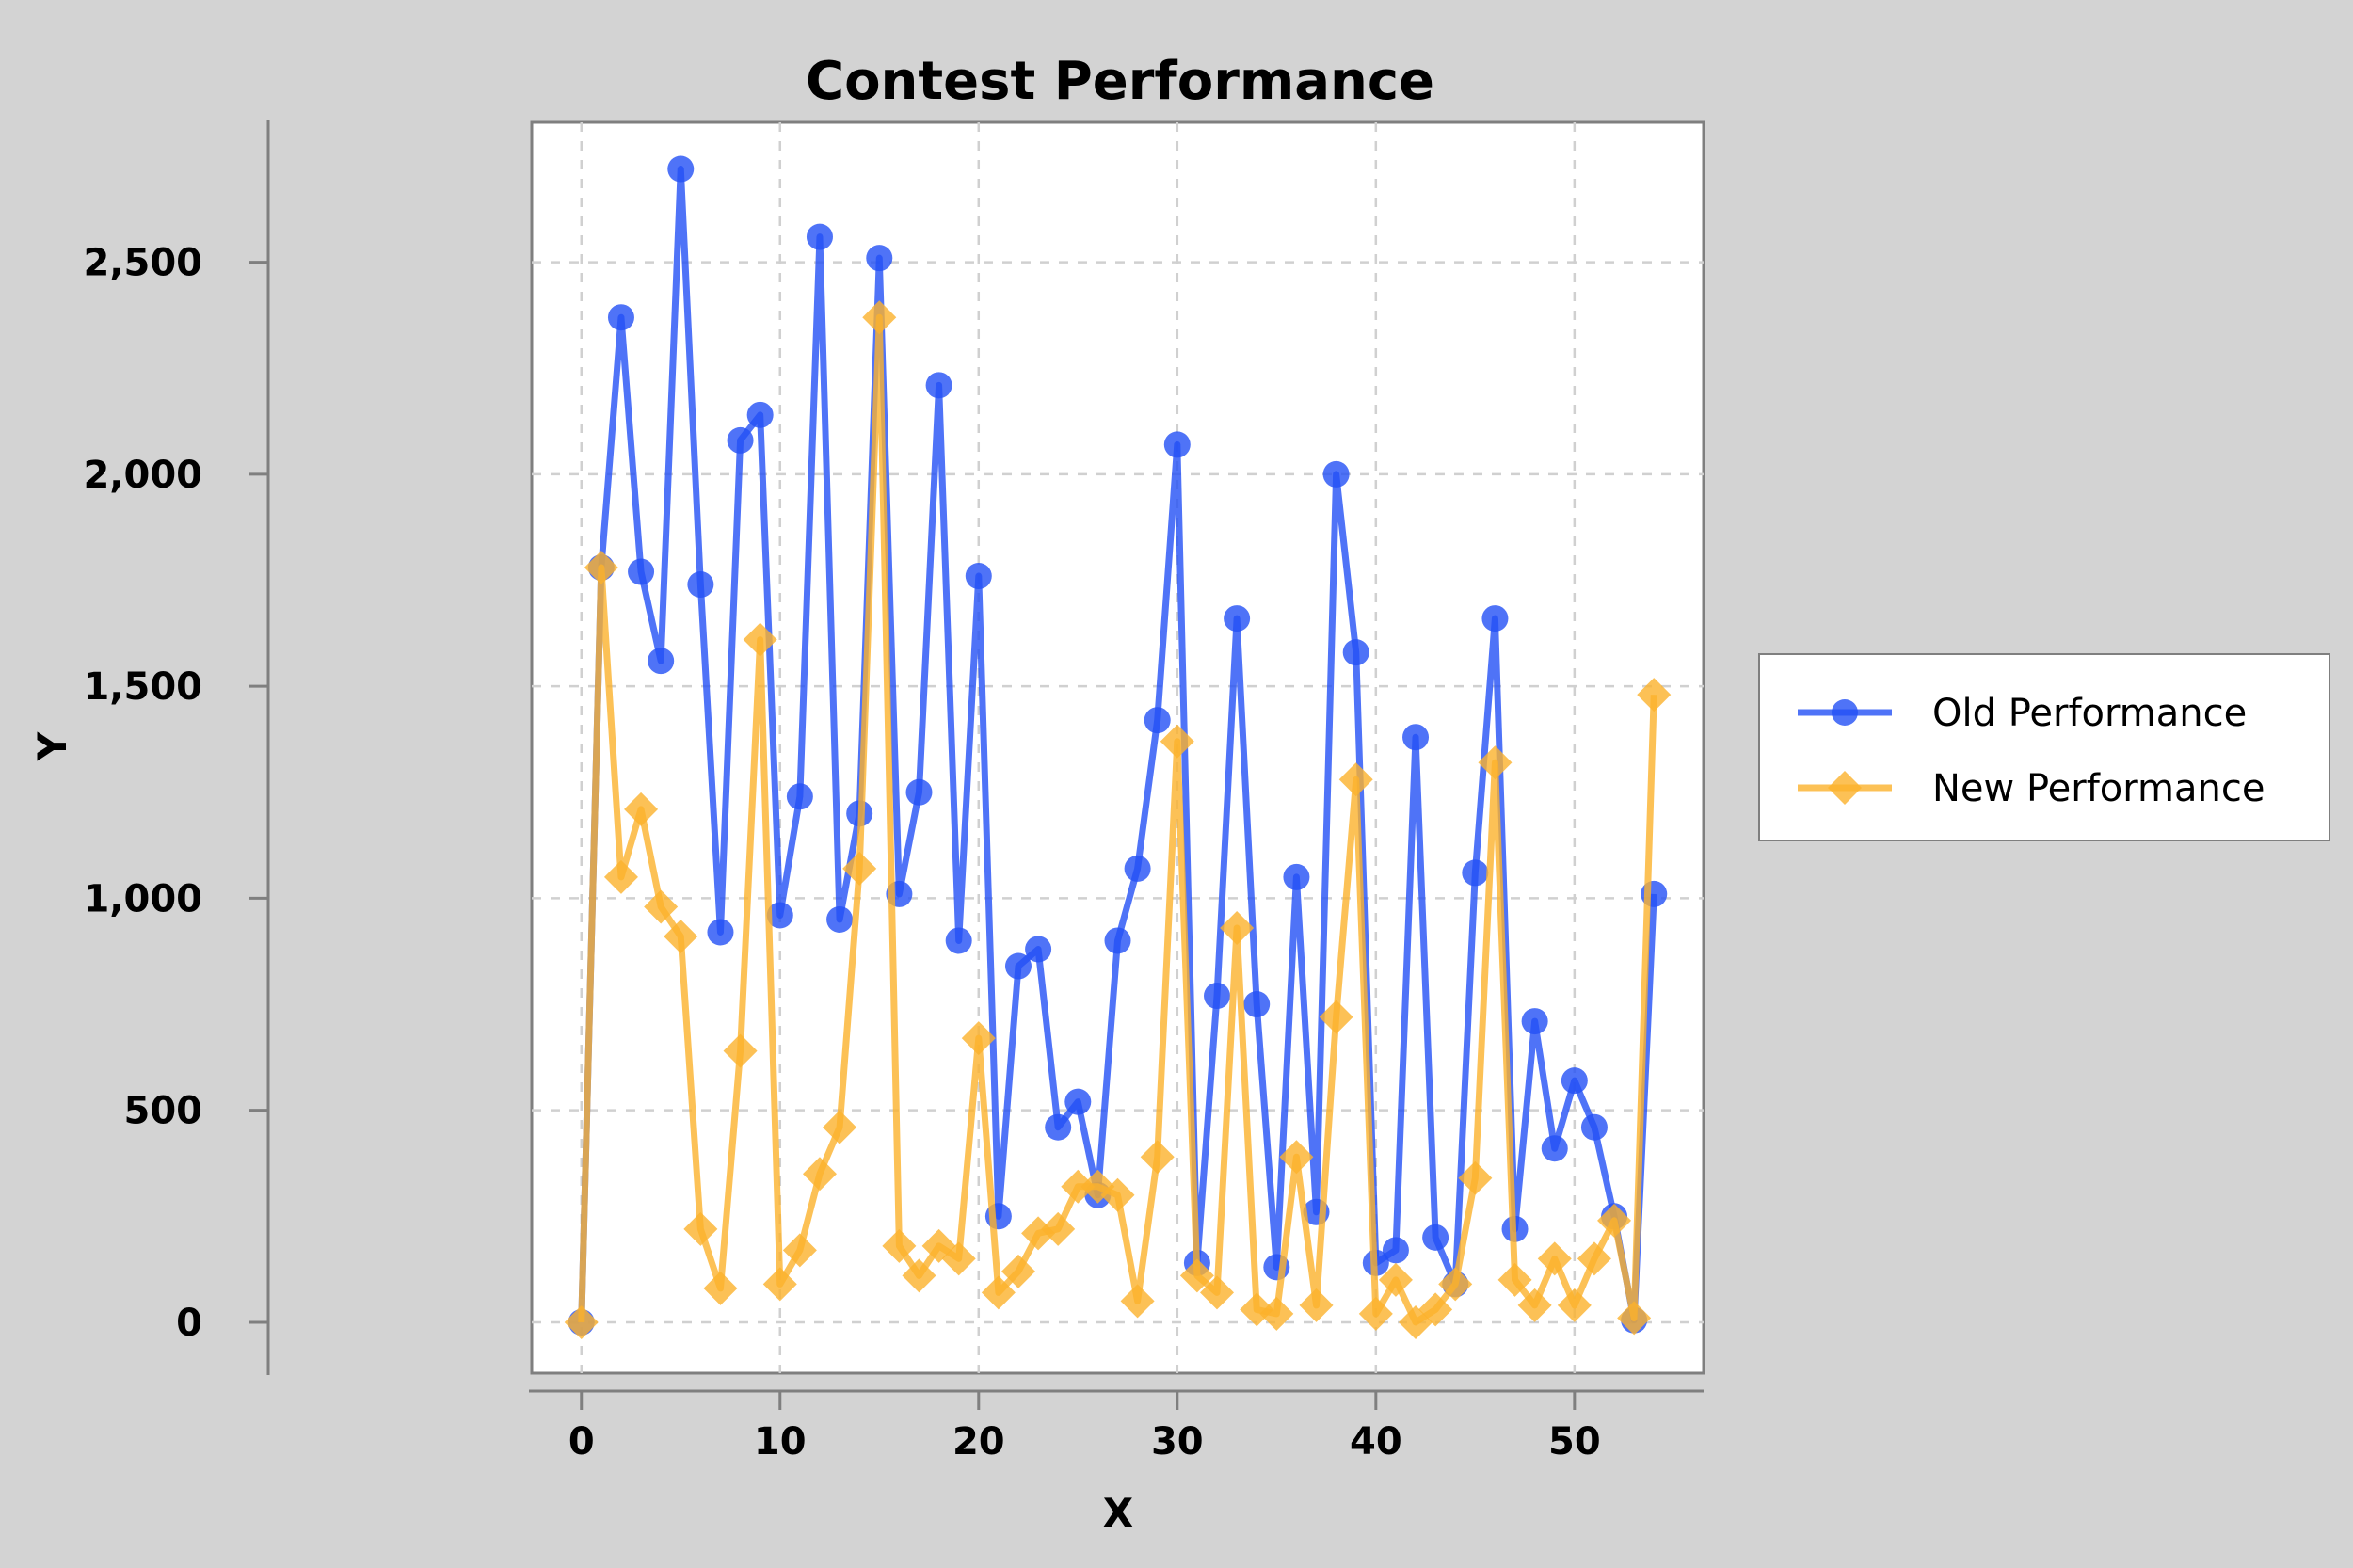  Describe the element at coordinates (2098, 788) in the screenshot. I see `legend-label: New Performance` at that location.